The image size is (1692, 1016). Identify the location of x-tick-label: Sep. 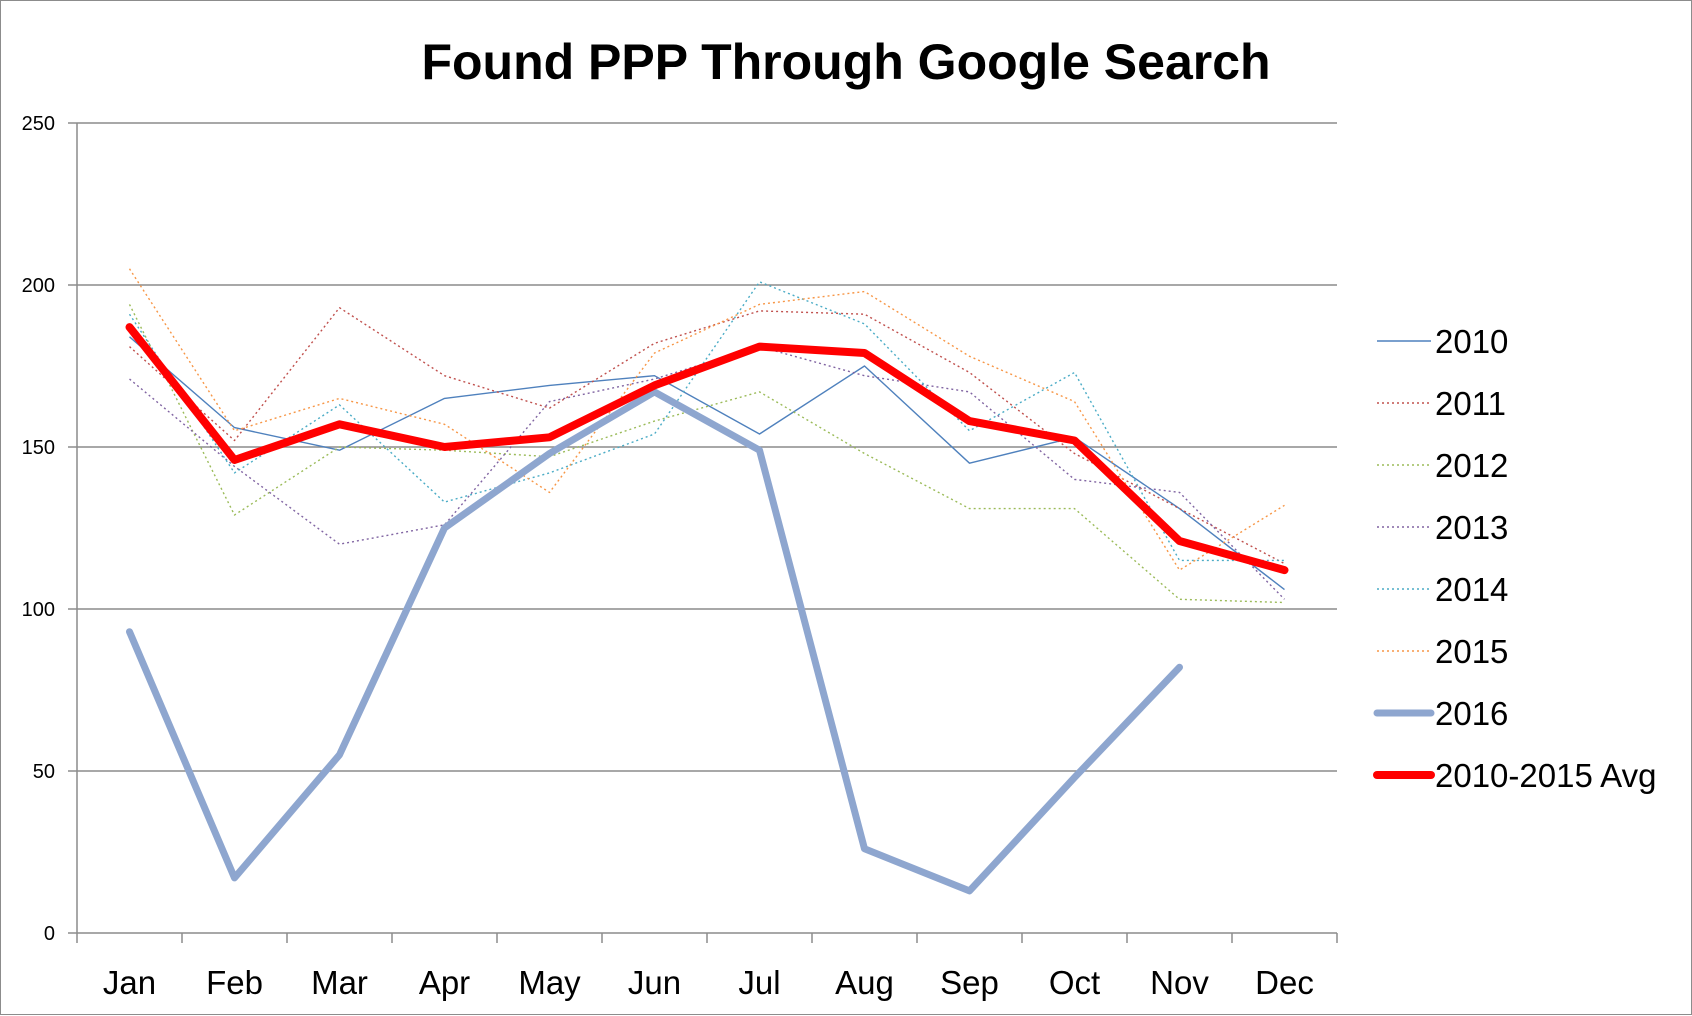
(969, 982).